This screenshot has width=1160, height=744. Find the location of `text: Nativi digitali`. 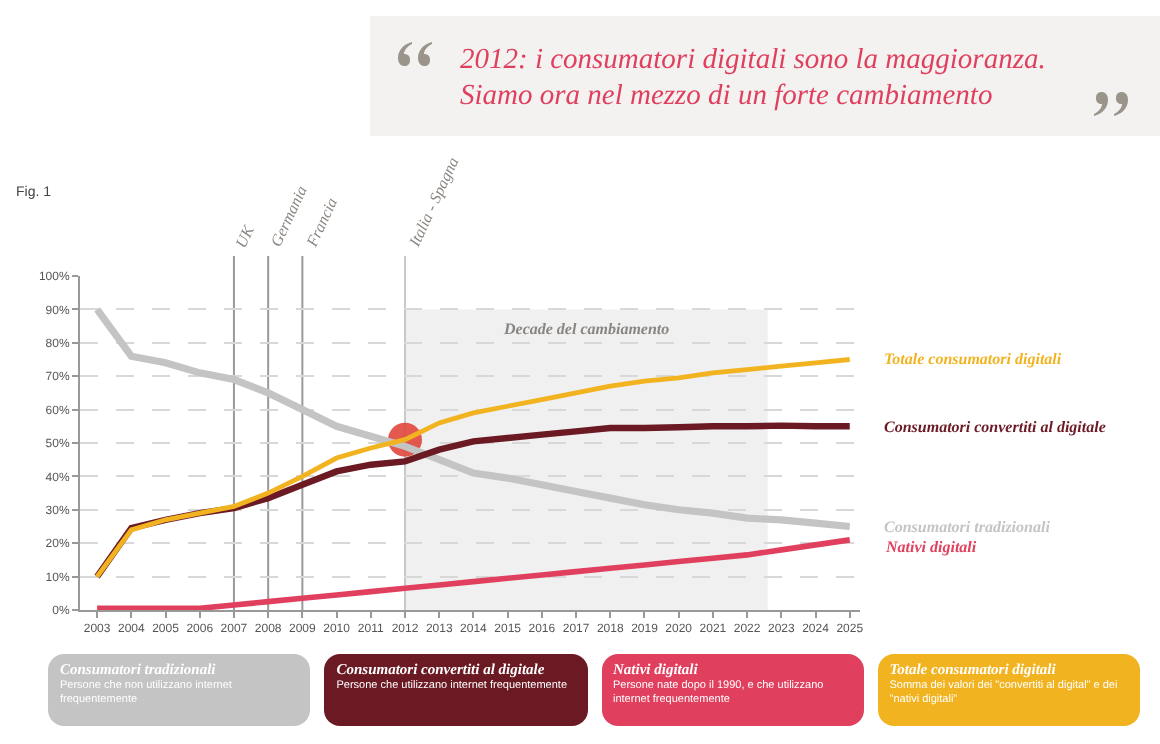

text: Nativi digitali is located at coordinates (931, 547).